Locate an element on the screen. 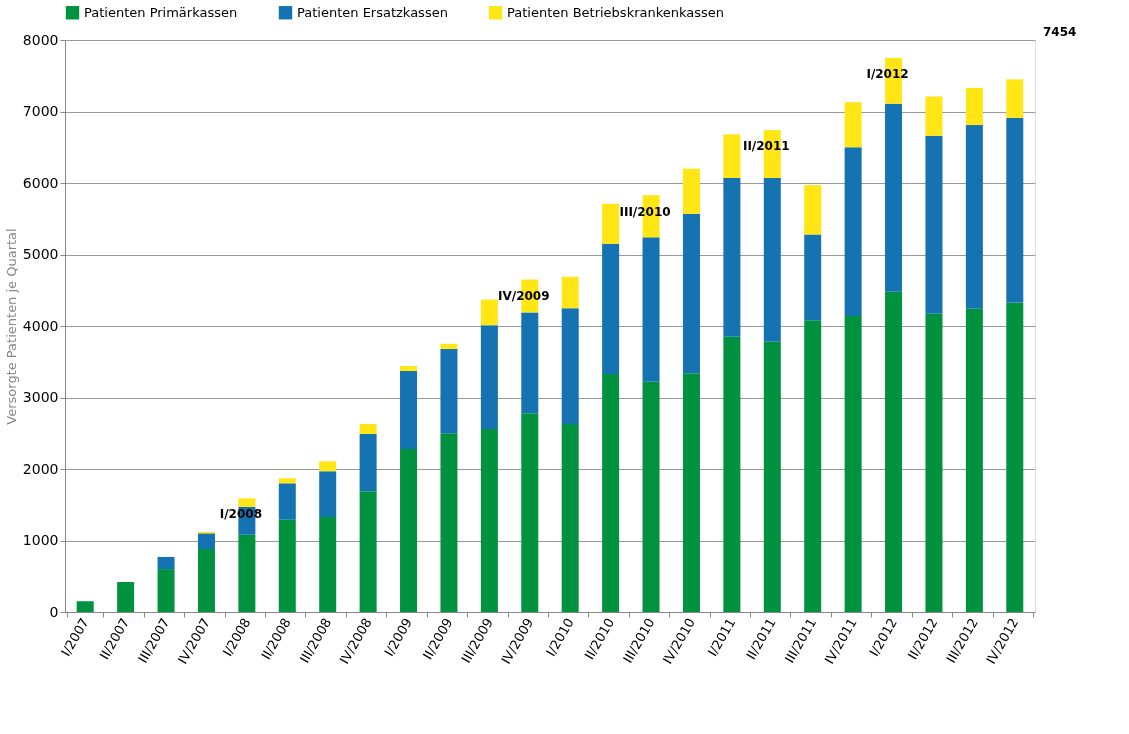 The width and height of the screenshot is (1129, 734). y-tick-label: 5000 is located at coordinates (40, 254).